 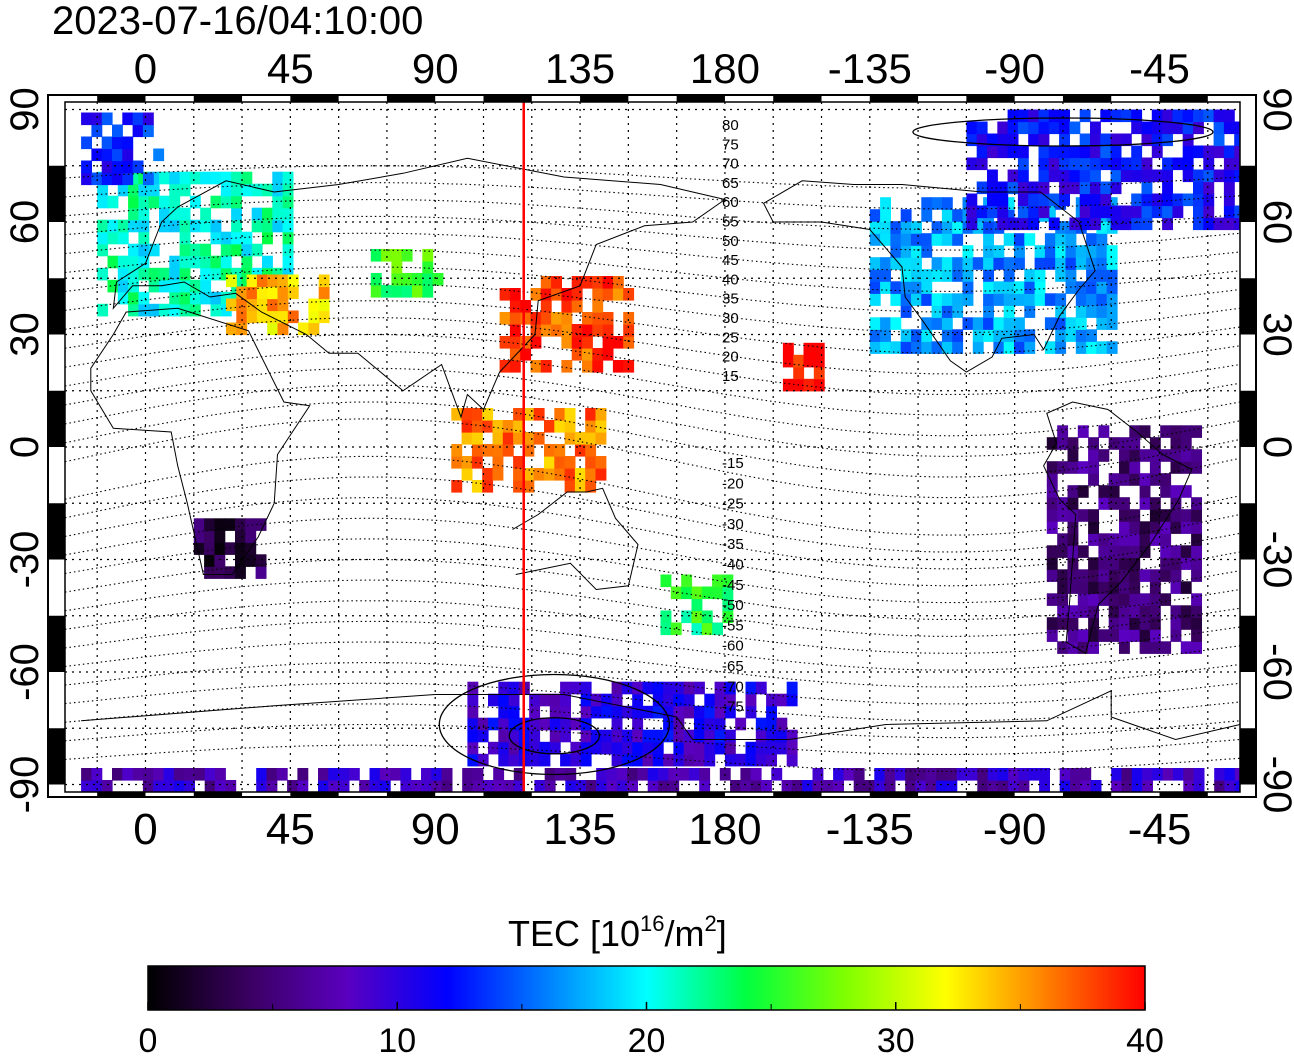 What do you see at coordinates (990, 794) in the screenshot?
I see `border-bar-bottom` at bounding box center [990, 794].